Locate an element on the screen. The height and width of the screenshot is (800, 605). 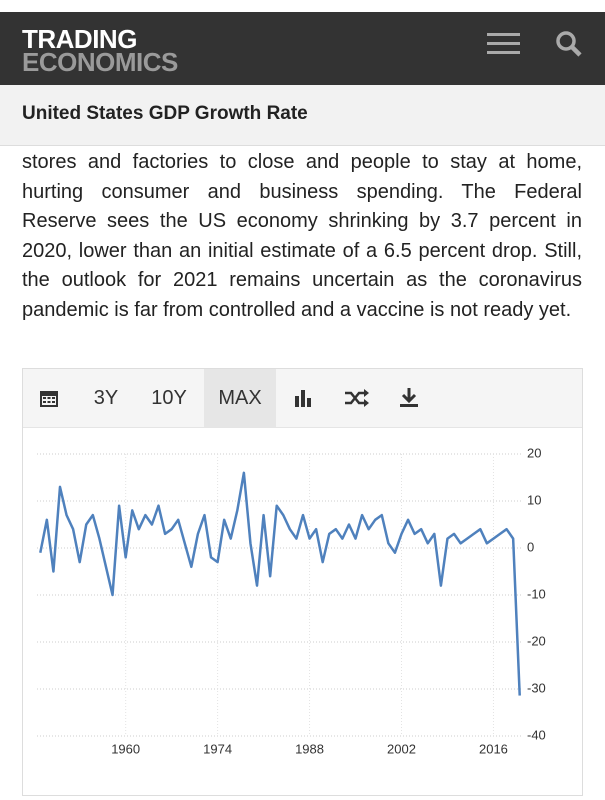
y-tick-label: 10 is located at coordinates (534, 499).